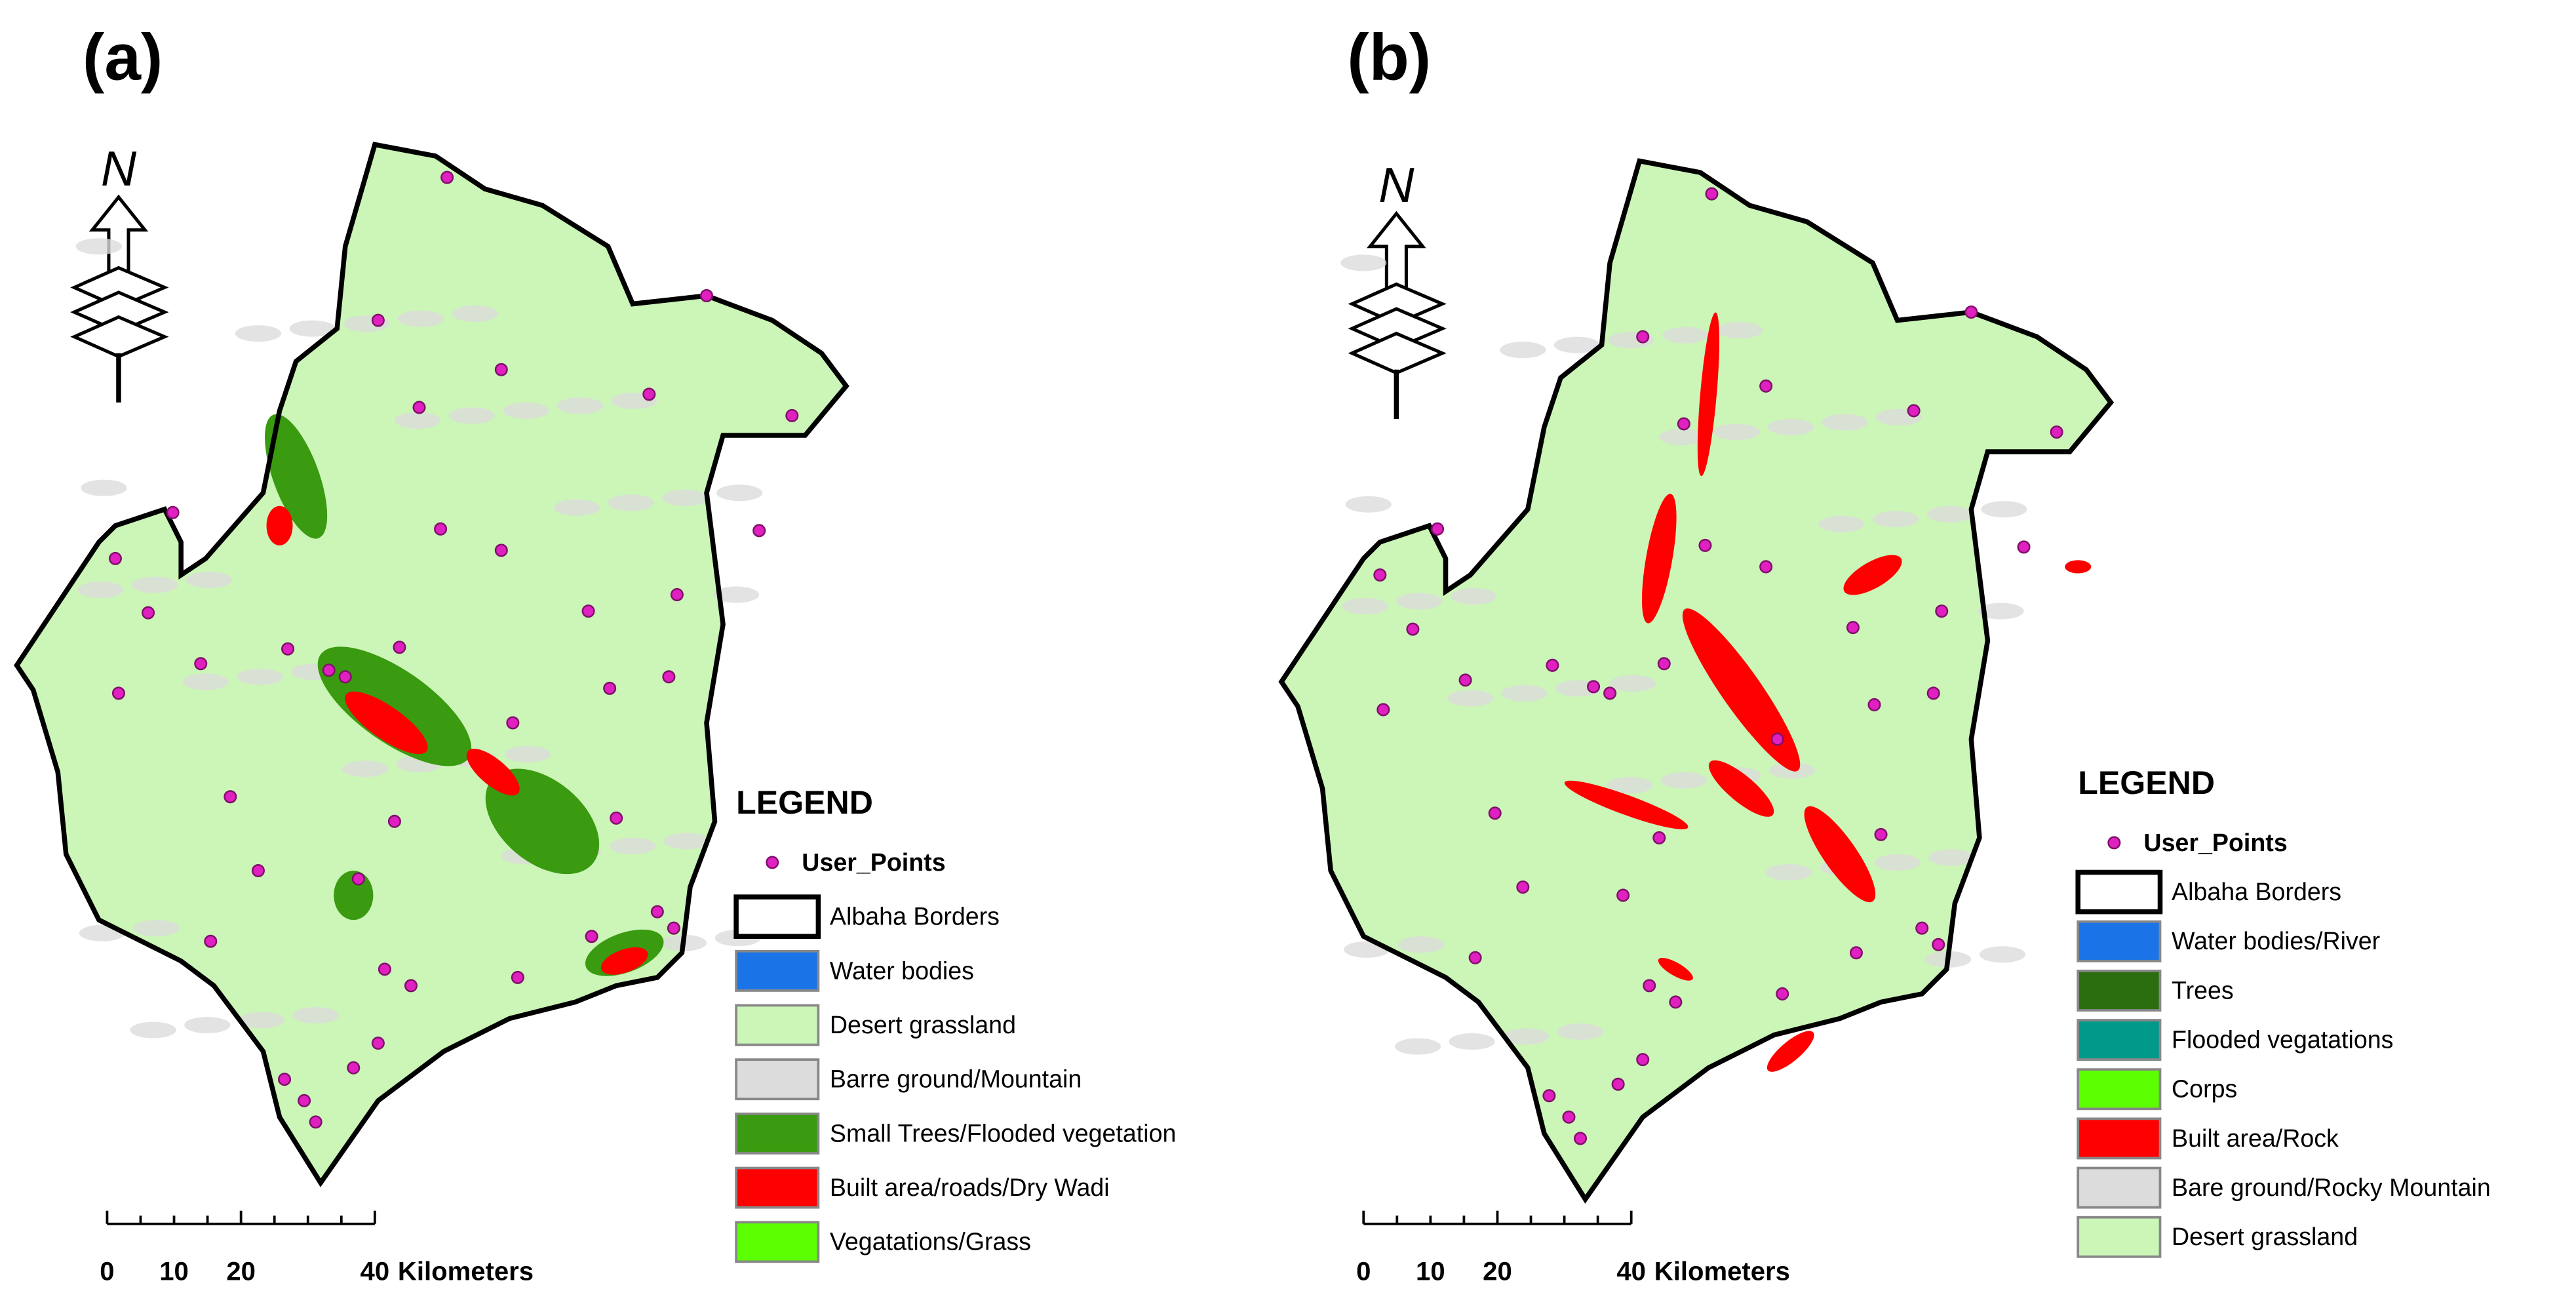 This screenshot has width=2576, height=1306. What do you see at coordinates (956, 1079) in the screenshot?
I see `legend-label: Barre ground/Mountain` at bounding box center [956, 1079].